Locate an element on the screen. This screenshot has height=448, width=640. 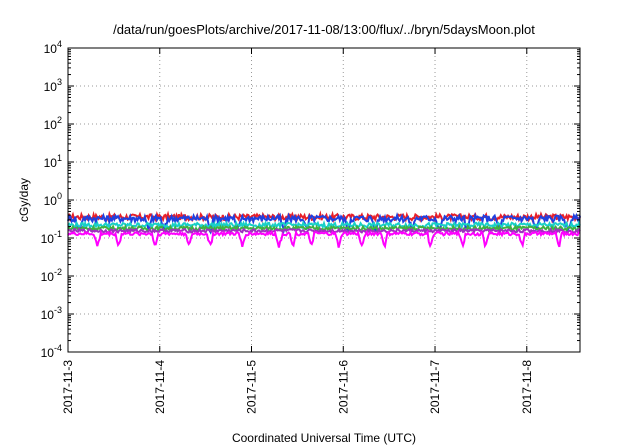
x-tick-label: 2017-11-6 is located at coordinates (343, 387).